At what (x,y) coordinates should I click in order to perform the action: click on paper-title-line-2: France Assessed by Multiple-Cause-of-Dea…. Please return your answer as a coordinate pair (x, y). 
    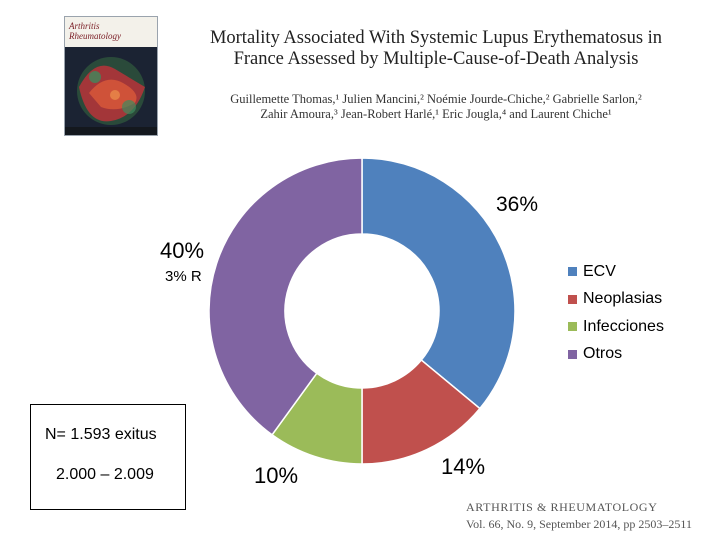
    Looking at the image, I should click on (436, 59).